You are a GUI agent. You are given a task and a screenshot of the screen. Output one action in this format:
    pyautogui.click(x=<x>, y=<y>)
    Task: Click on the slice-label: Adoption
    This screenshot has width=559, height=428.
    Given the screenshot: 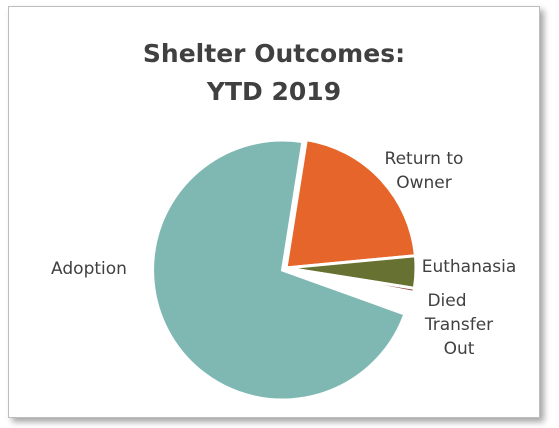 What is the action you would take?
    pyautogui.click(x=89, y=269)
    